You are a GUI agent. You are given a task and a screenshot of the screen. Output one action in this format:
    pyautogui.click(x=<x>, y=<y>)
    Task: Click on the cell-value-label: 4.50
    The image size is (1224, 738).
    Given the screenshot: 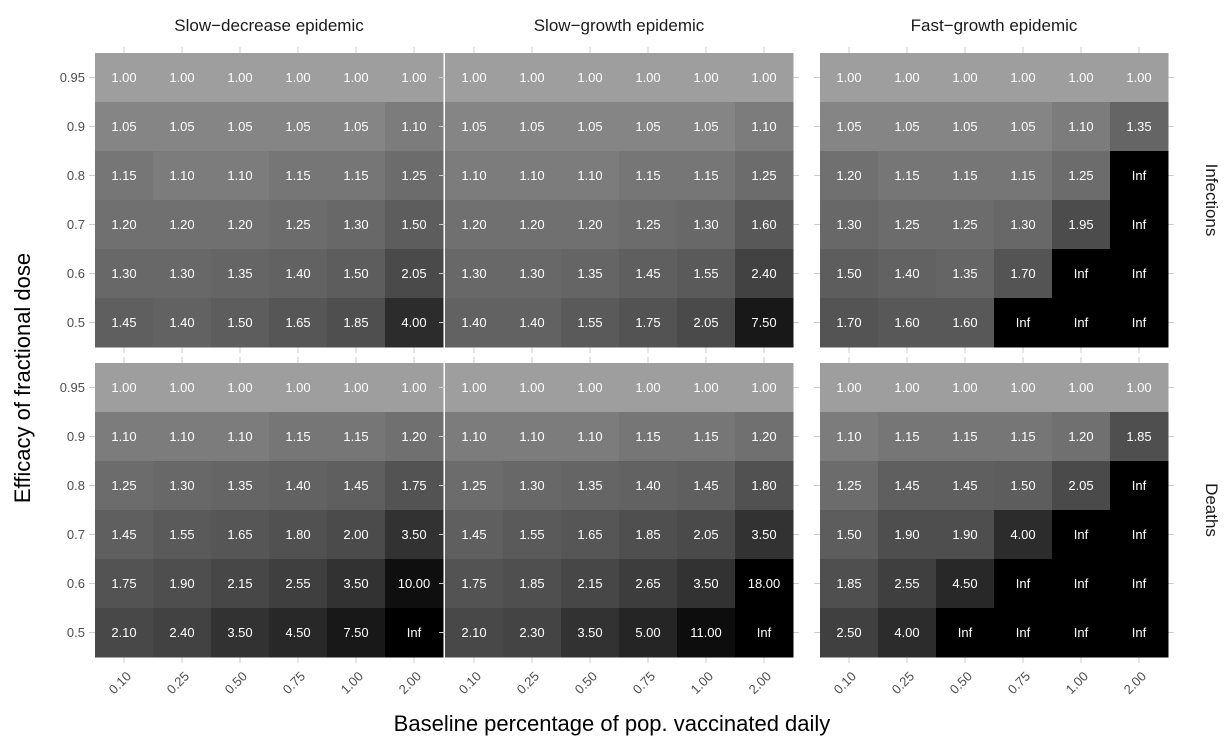 What is the action you would take?
    pyautogui.click(x=964, y=583)
    